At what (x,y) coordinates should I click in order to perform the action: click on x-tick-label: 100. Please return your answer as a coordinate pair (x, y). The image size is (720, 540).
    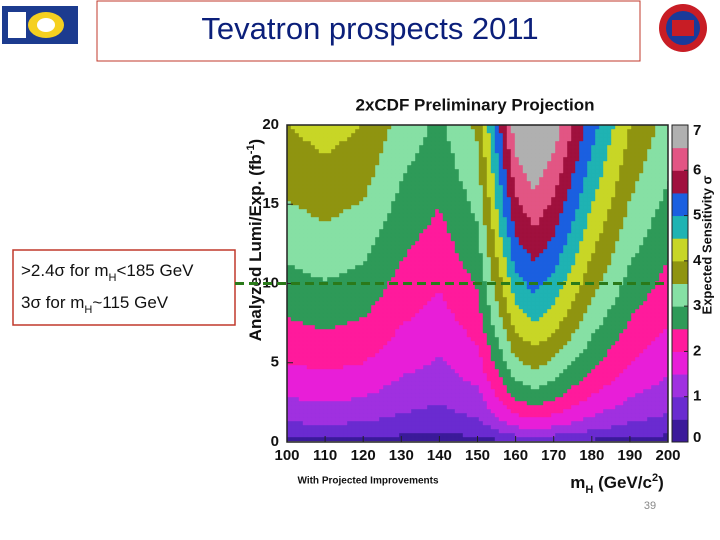
    Looking at the image, I should click on (286, 455).